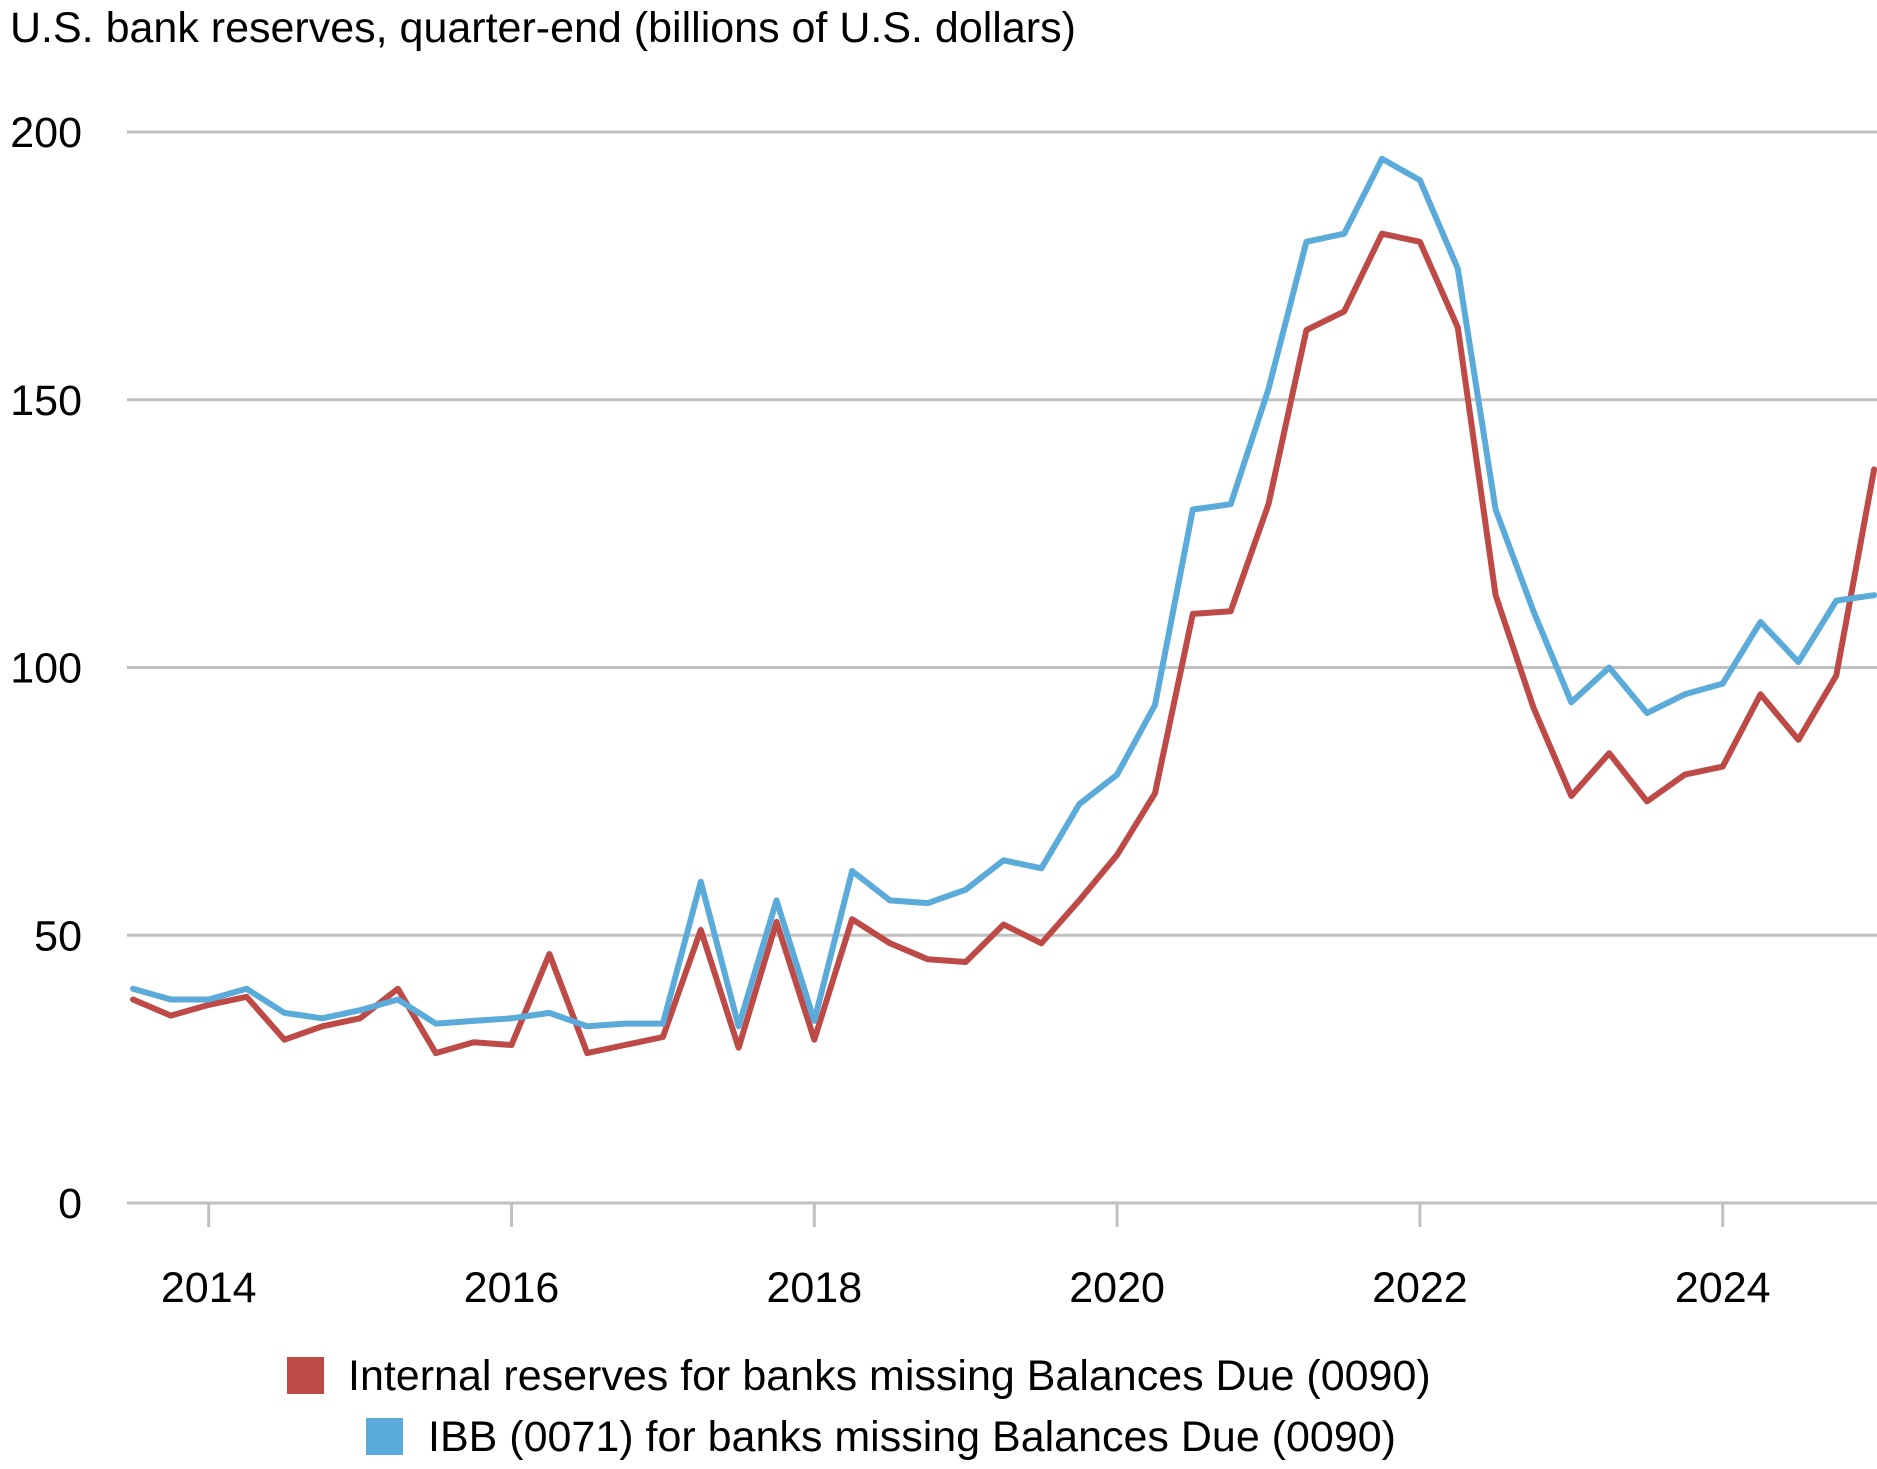 Image resolution: width=1877 pixels, height=1469 pixels. Describe the element at coordinates (1117, 1288) in the screenshot. I see `x-tick-label: 2020` at that location.